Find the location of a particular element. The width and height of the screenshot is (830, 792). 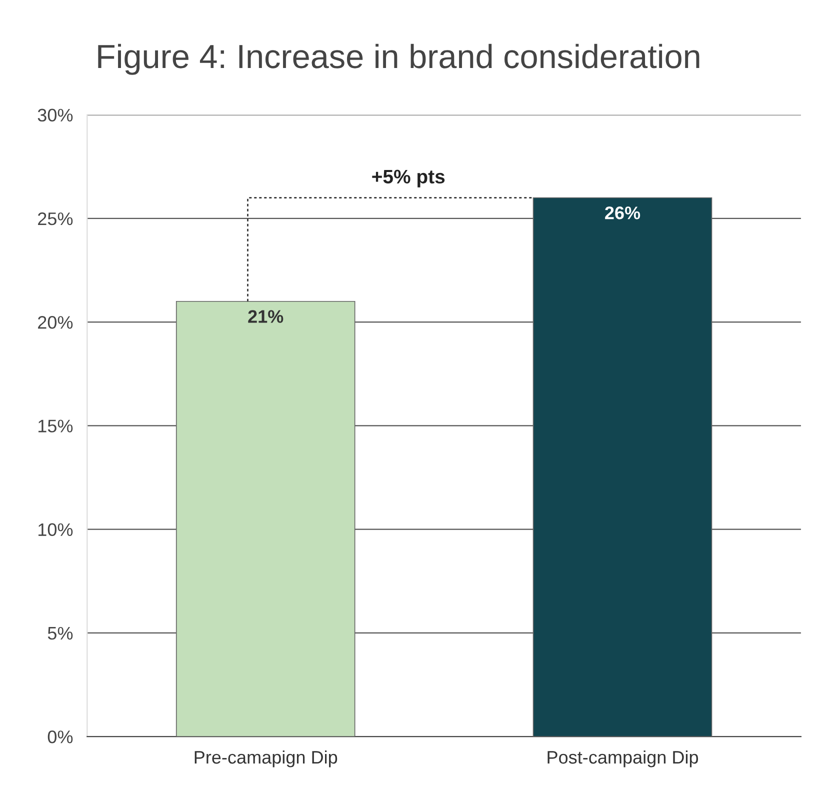

data-label: 21% is located at coordinates (266, 316).